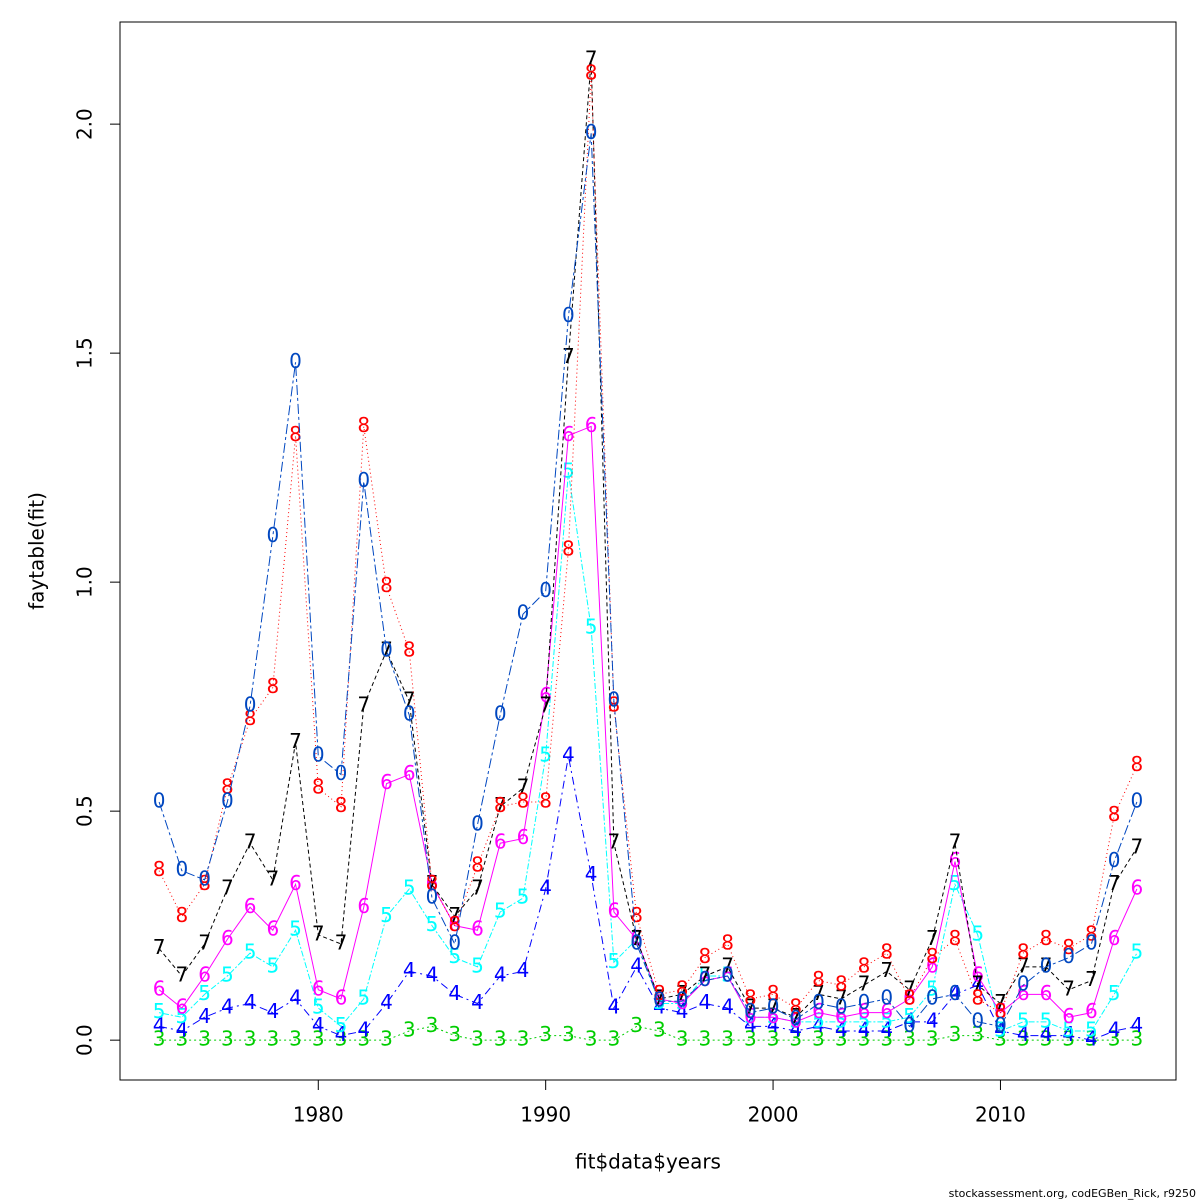  I want to click on y-tick-label: 0.5, so click(85, 811).